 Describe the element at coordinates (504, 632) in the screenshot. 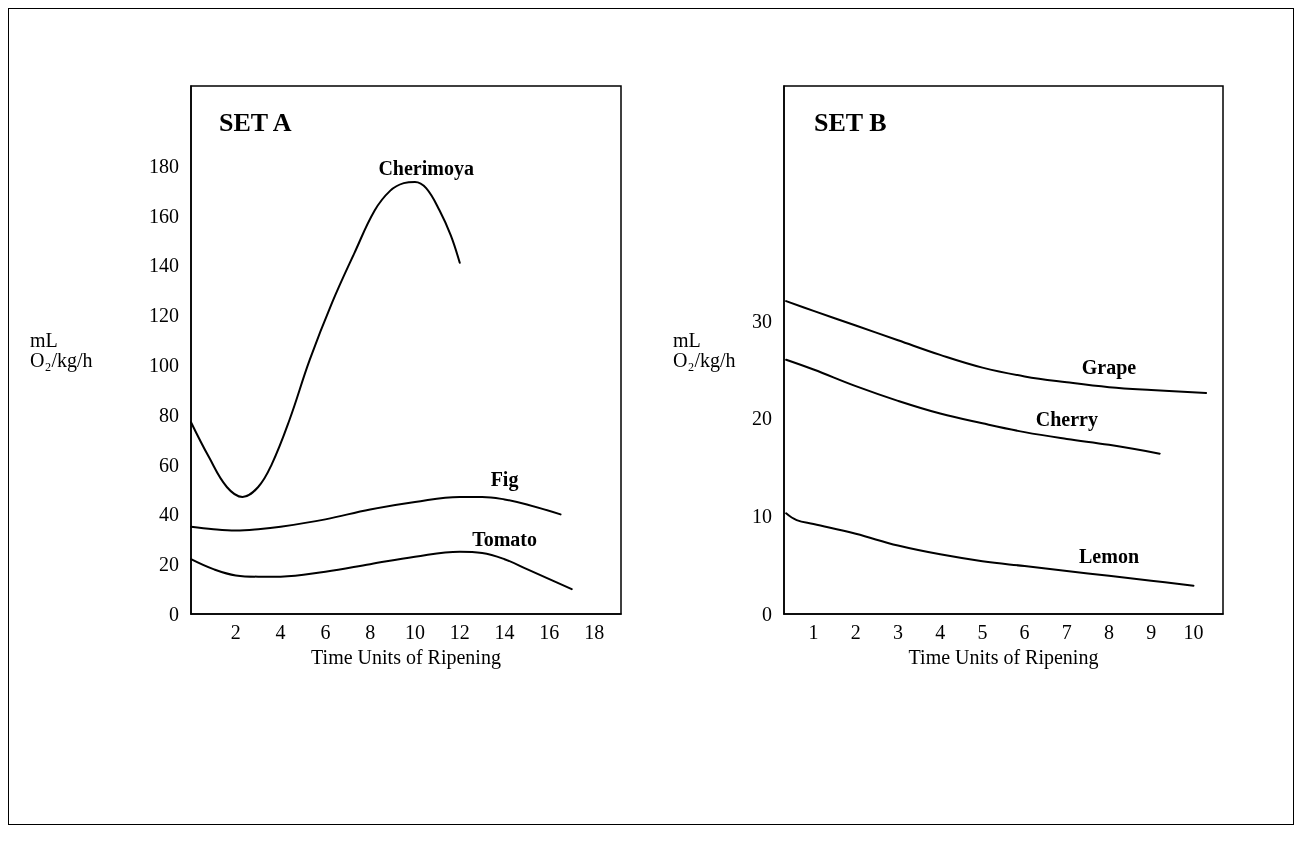

I see `x-tick-label: 14` at that location.